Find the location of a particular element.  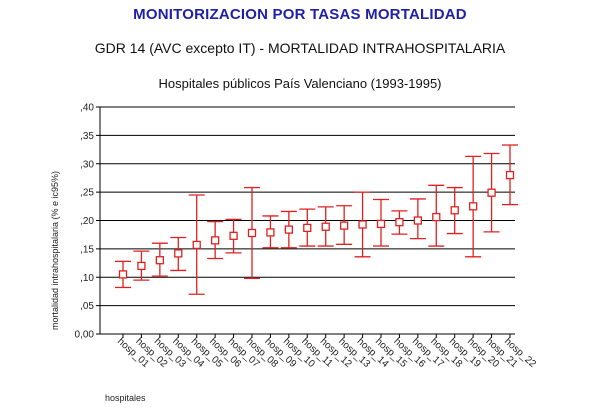

y-tick-label: 0,00 is located at coordinates (85, 335).